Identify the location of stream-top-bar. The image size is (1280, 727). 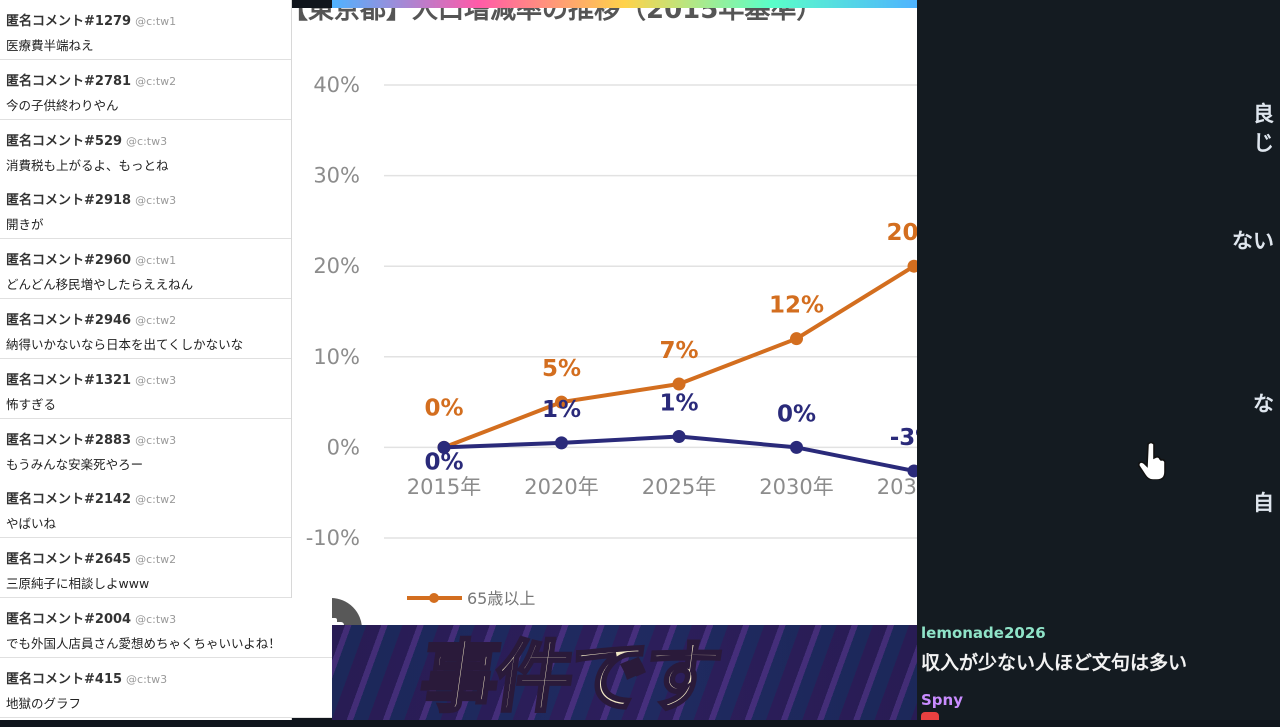
(624, 5).